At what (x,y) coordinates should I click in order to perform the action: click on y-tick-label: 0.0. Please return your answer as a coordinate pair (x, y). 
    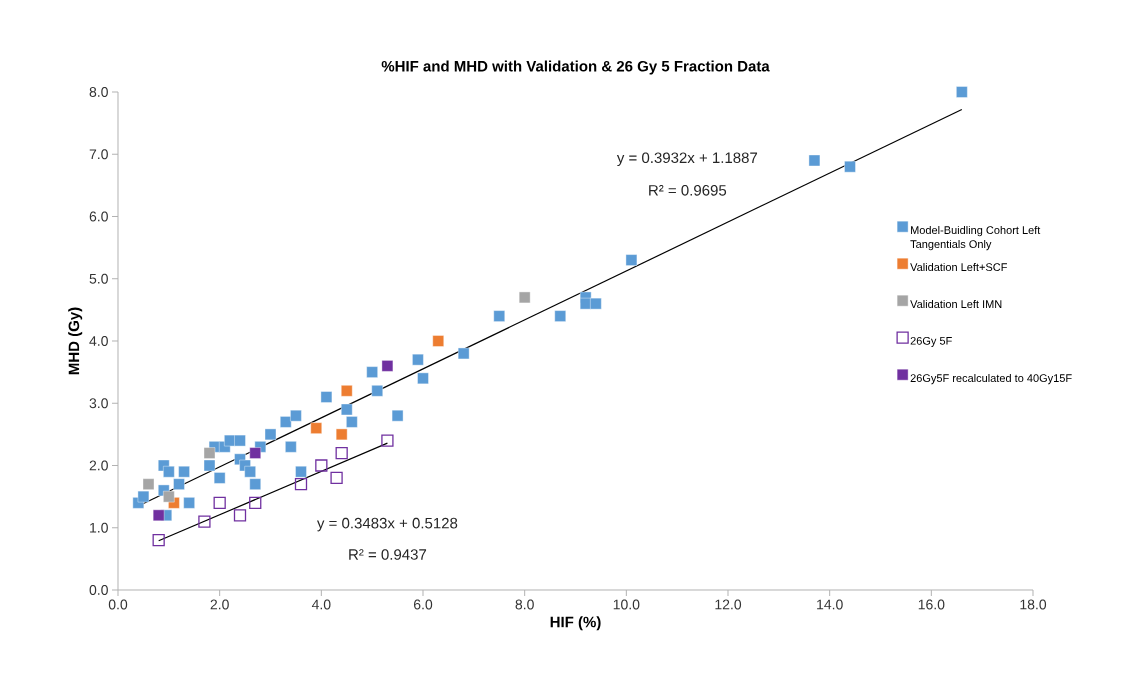
    Looking at the image, I should click on (98, 590).